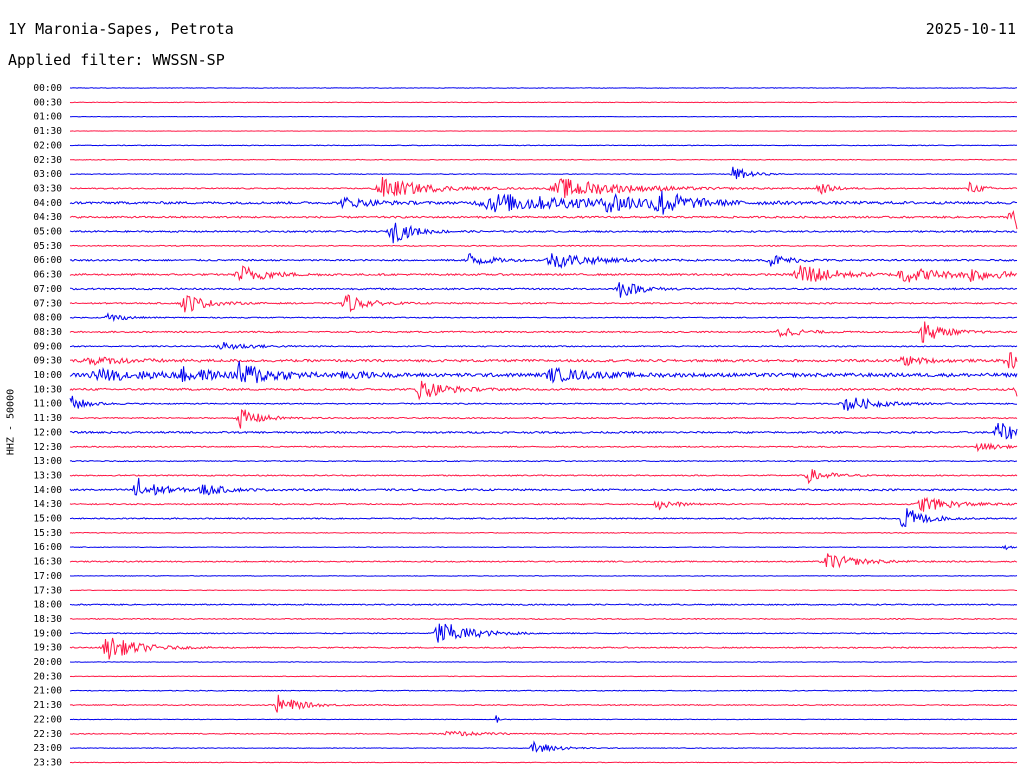 Image resolution: width=1024 pixels, height=780 pixels. What do you see at coordinates (47, 346) in the screenshot?
I see `row-label-0900: 09:00` at bounding box center [47, 346].